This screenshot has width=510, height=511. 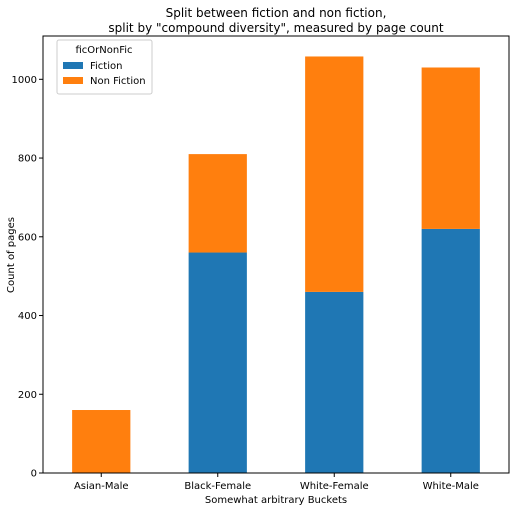 I want to click on y-tick-label: 800, so click(x=27, y=159).